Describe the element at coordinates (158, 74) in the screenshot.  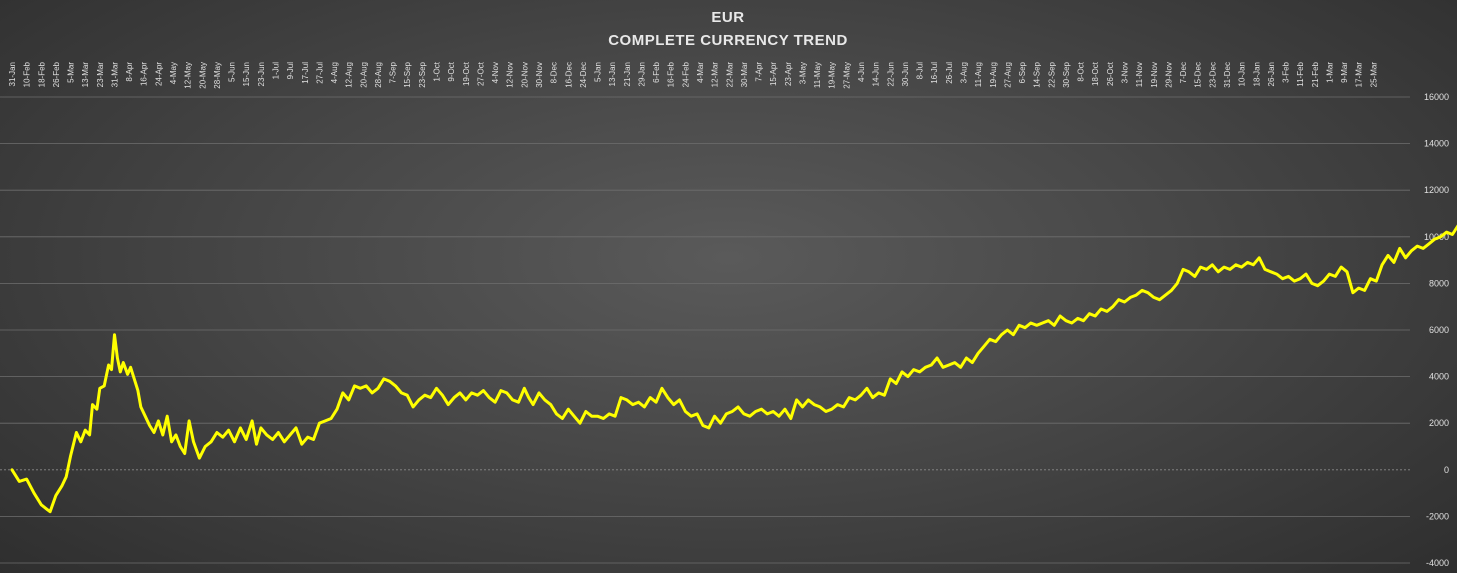
I see `x-tick-label: 24-Apr` at that location.